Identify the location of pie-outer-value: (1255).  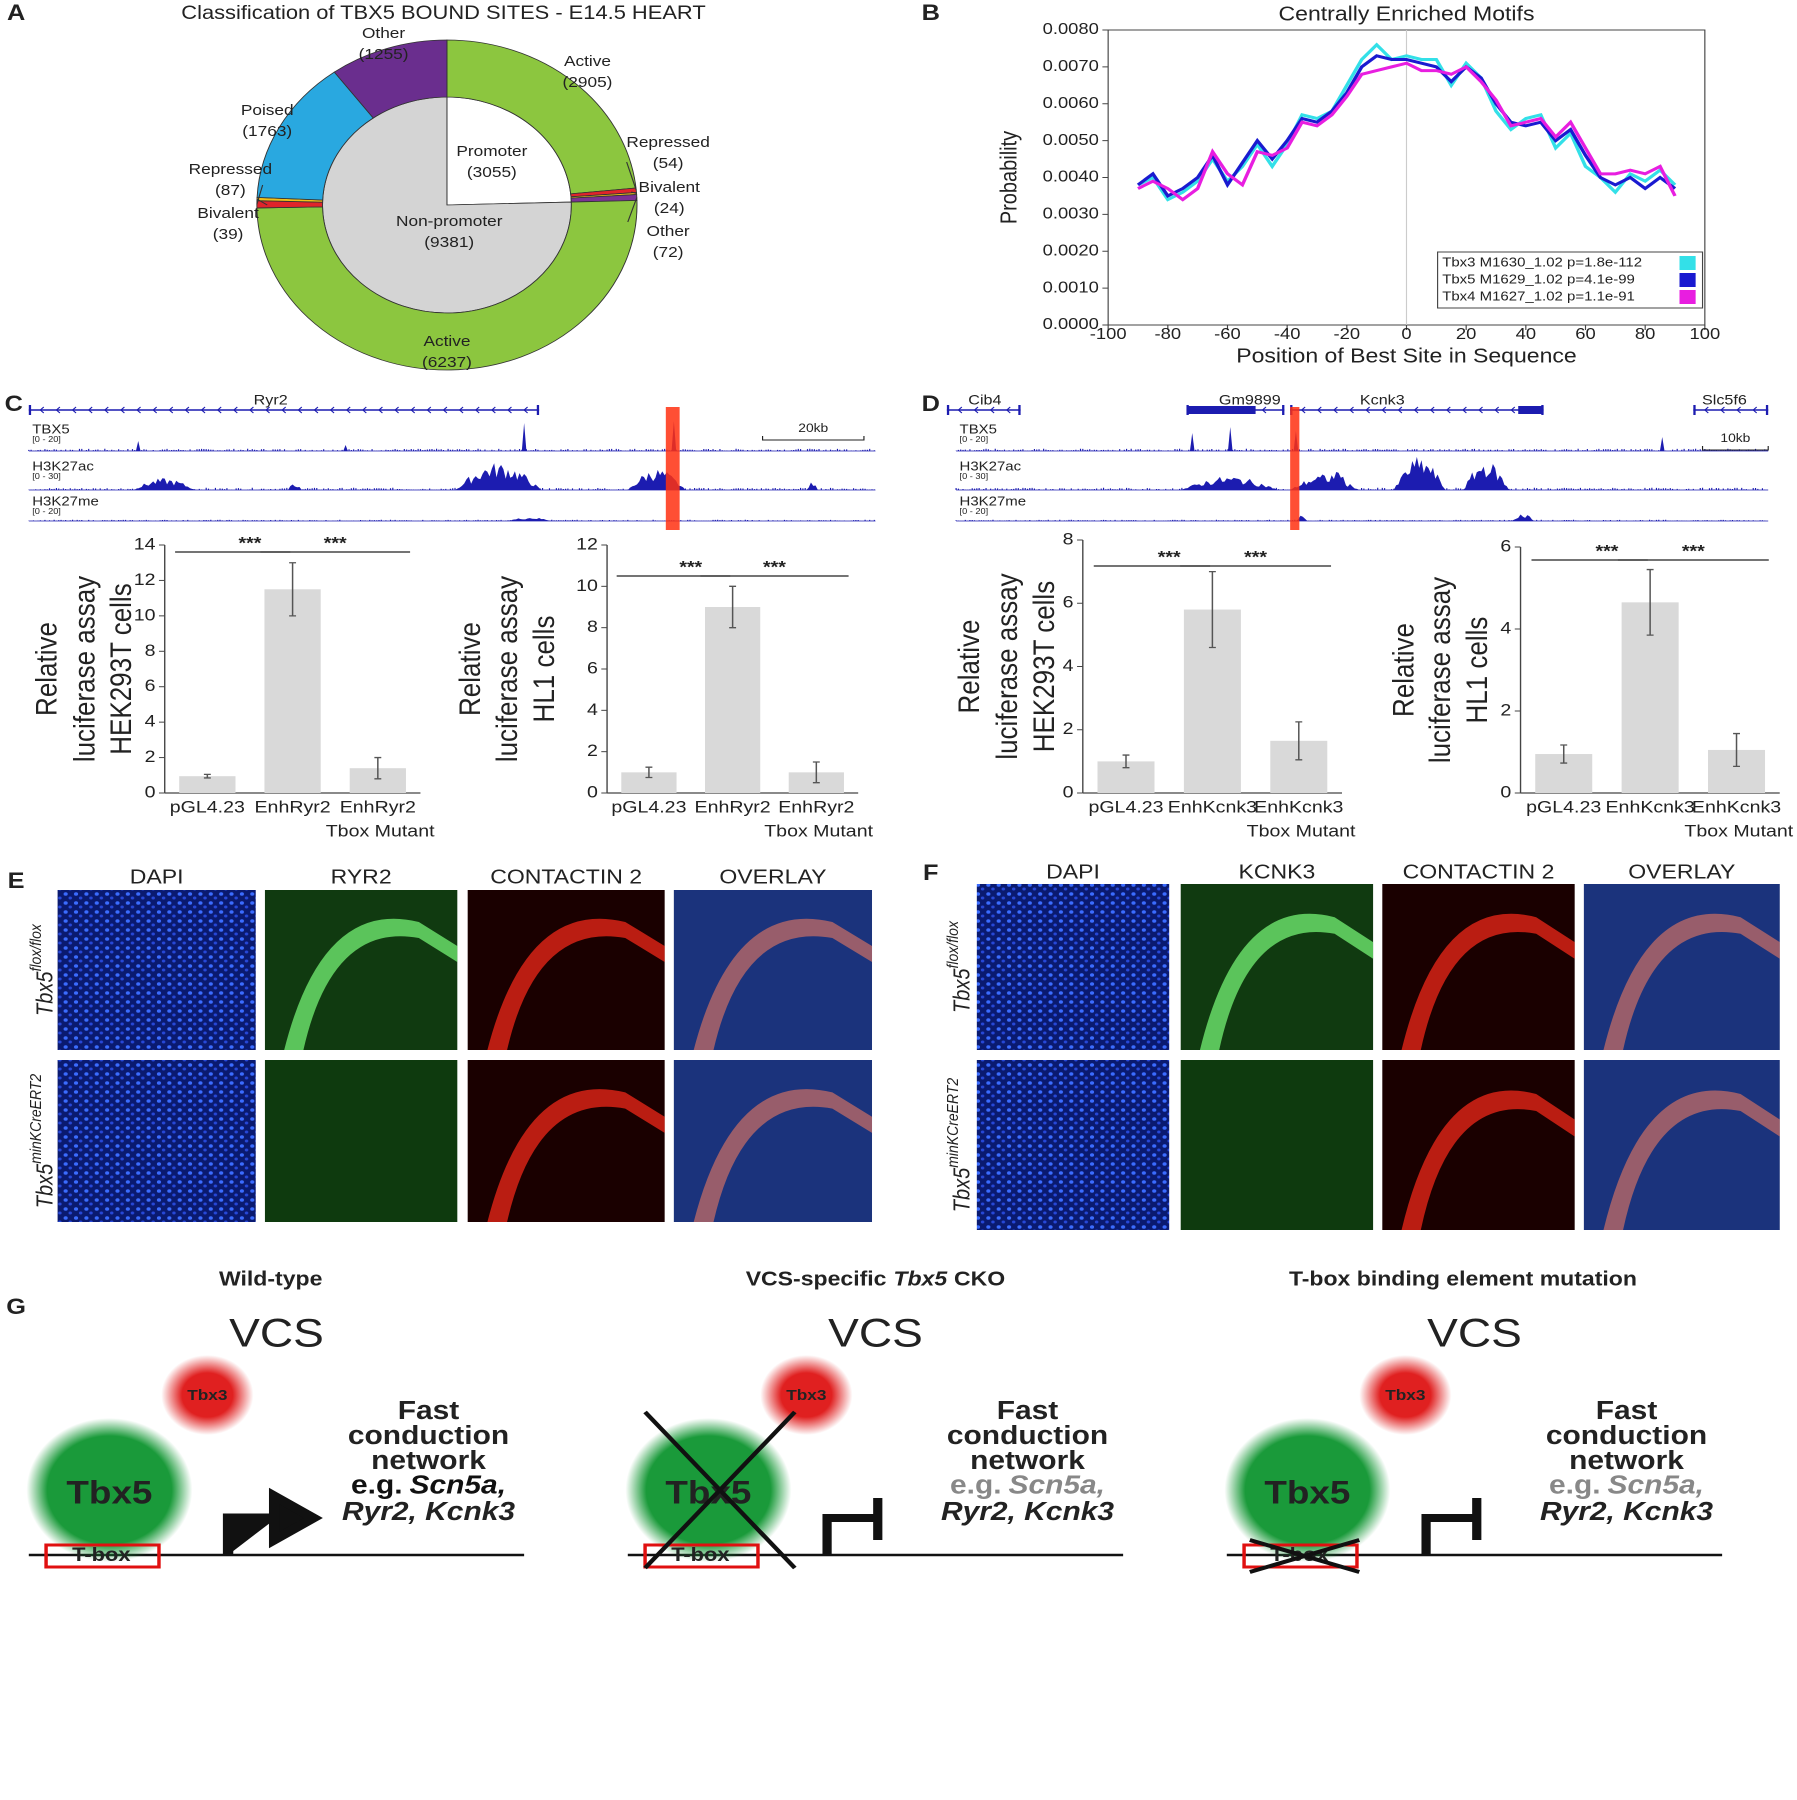
(384, 54).